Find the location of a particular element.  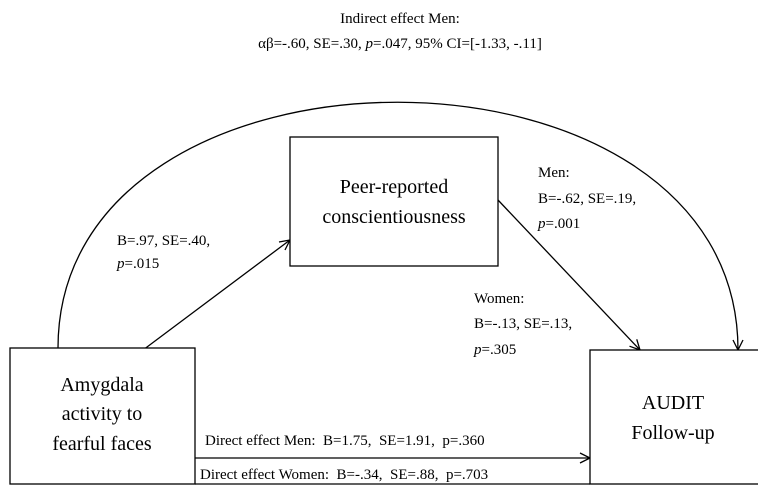

path-label: p=.305 is located at coordinates (494, 350).